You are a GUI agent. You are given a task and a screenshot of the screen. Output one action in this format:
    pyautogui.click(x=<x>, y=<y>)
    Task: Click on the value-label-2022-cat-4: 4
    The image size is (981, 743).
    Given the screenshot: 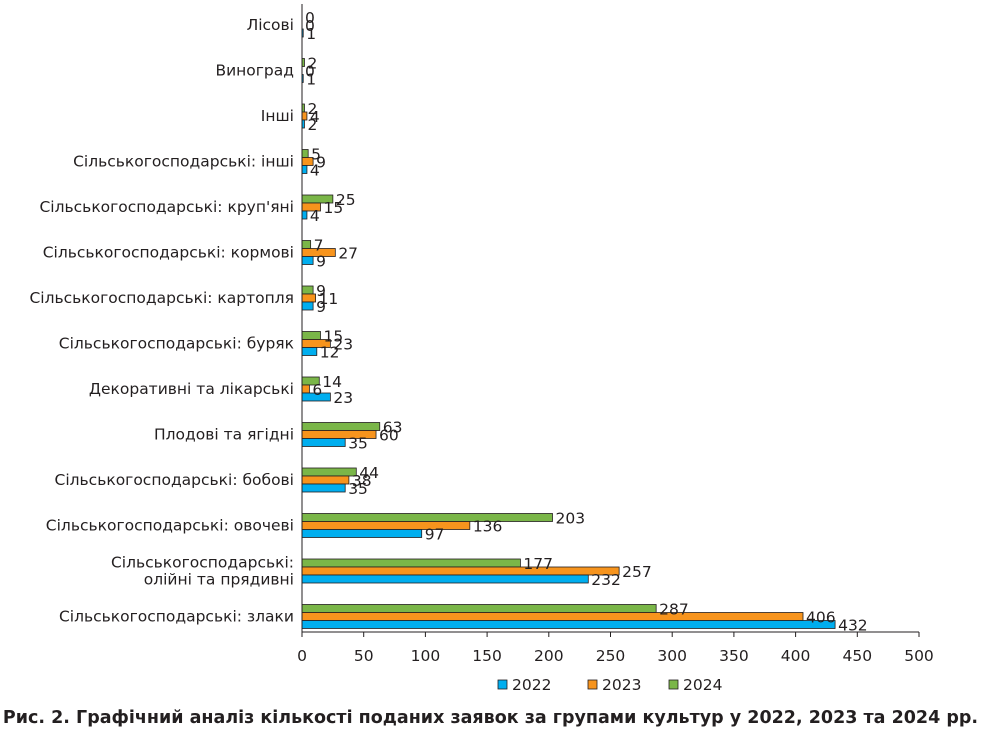 What is the action you would take?
    pyautogui.click(x=315, y=216)
    